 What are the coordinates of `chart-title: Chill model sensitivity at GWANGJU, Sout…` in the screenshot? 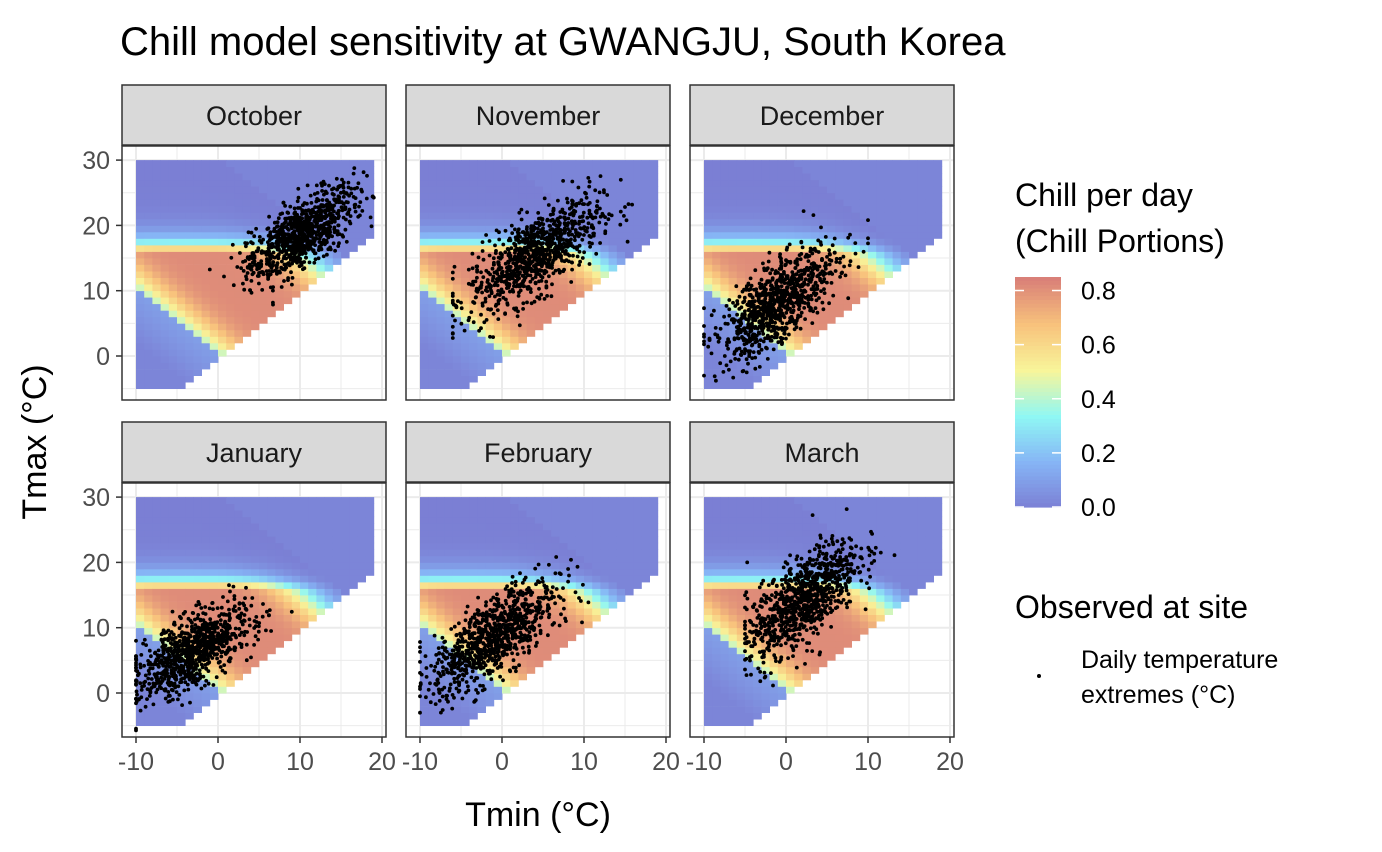 It's located at (563, 42).